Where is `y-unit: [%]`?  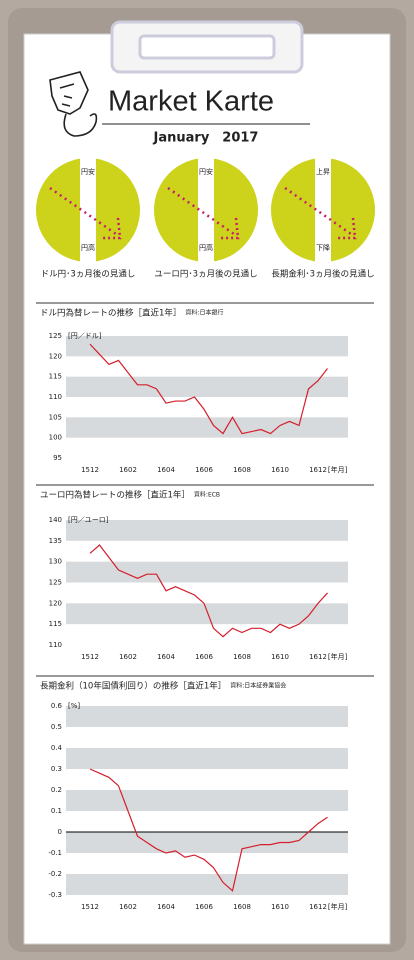
y-unit: [%] is located at coordinates (74, 706).